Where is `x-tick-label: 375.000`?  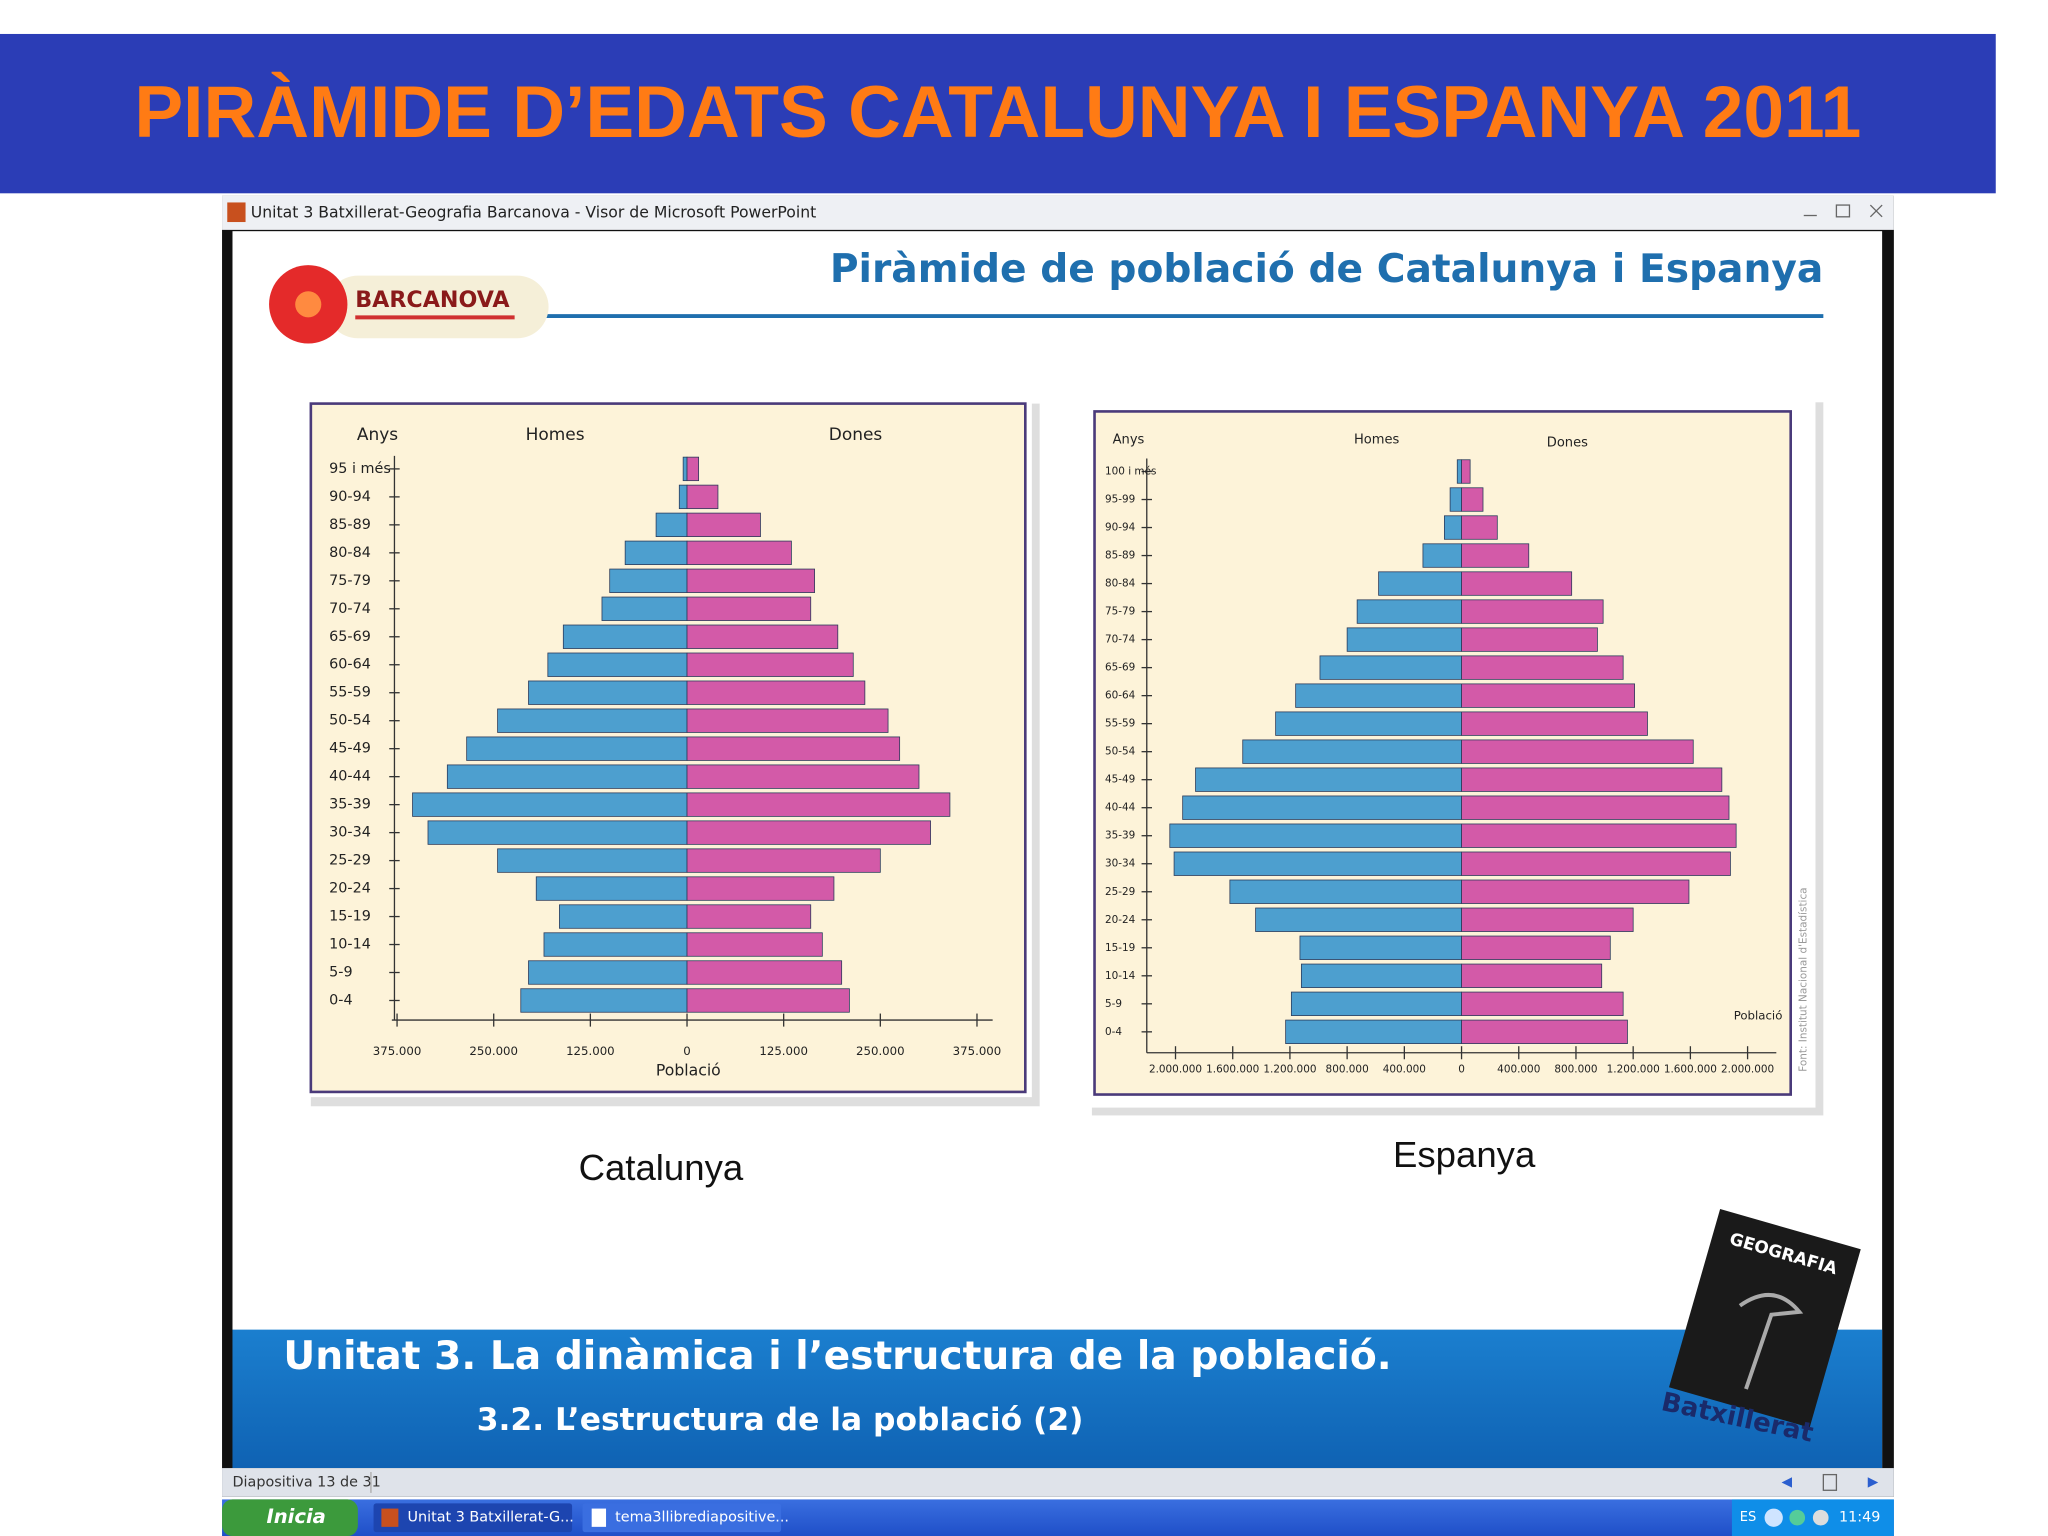
x-tick-label: 375.000 is located at coordinates (977, 1051).